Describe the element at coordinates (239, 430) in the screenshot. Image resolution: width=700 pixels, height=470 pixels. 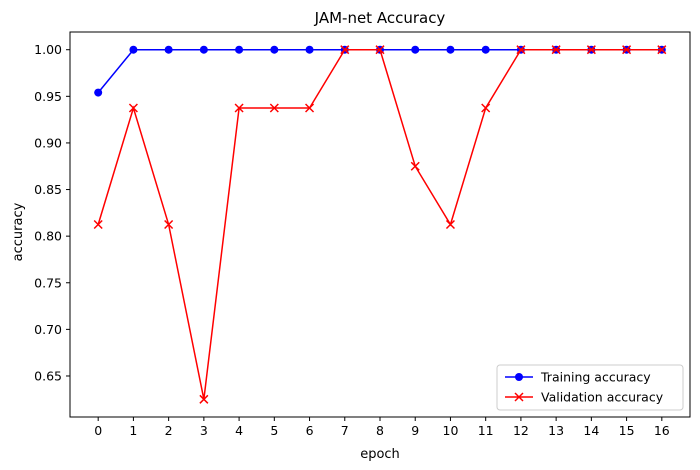
I see `x-tick-label: 4` at that location.